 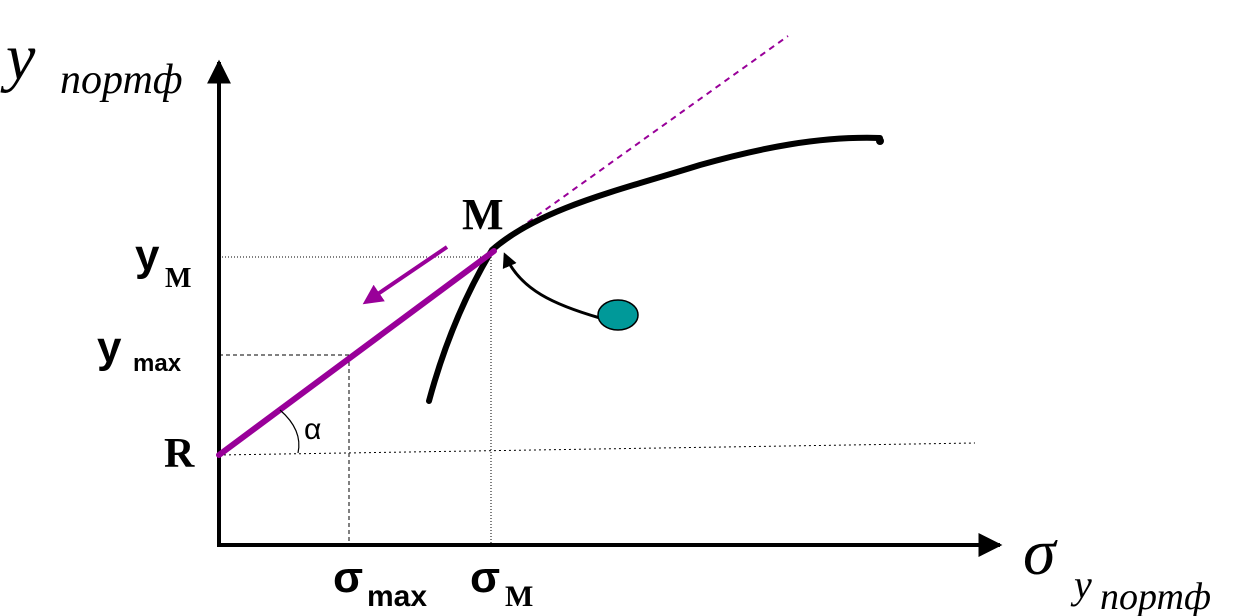 I want to click on y-axis-label-sub: портф, so click(x=121, y=80).